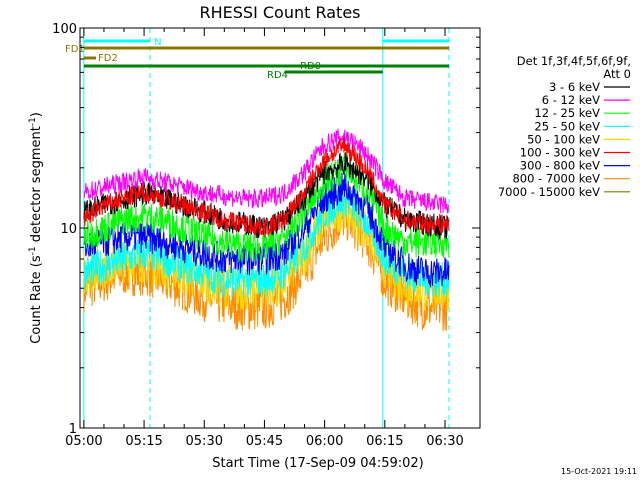  What do you see at coordinates (324, 441) in the screenshot?
I see `x-tick-label: 06:00` at bounding box center [324, 441].